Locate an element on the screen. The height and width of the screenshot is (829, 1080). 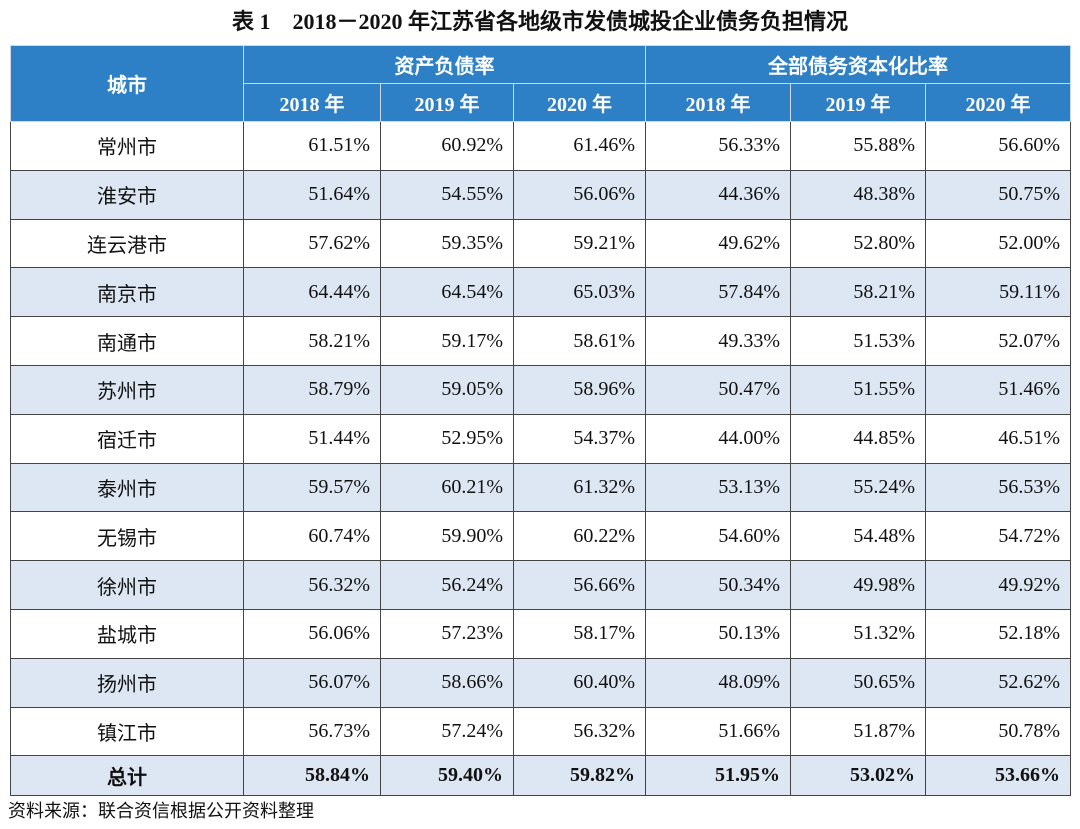
table-row: 南京市 64.44% 64.54% 65.03% 57.84% 58.21% 59.11% is located at coordinates (541, 292).